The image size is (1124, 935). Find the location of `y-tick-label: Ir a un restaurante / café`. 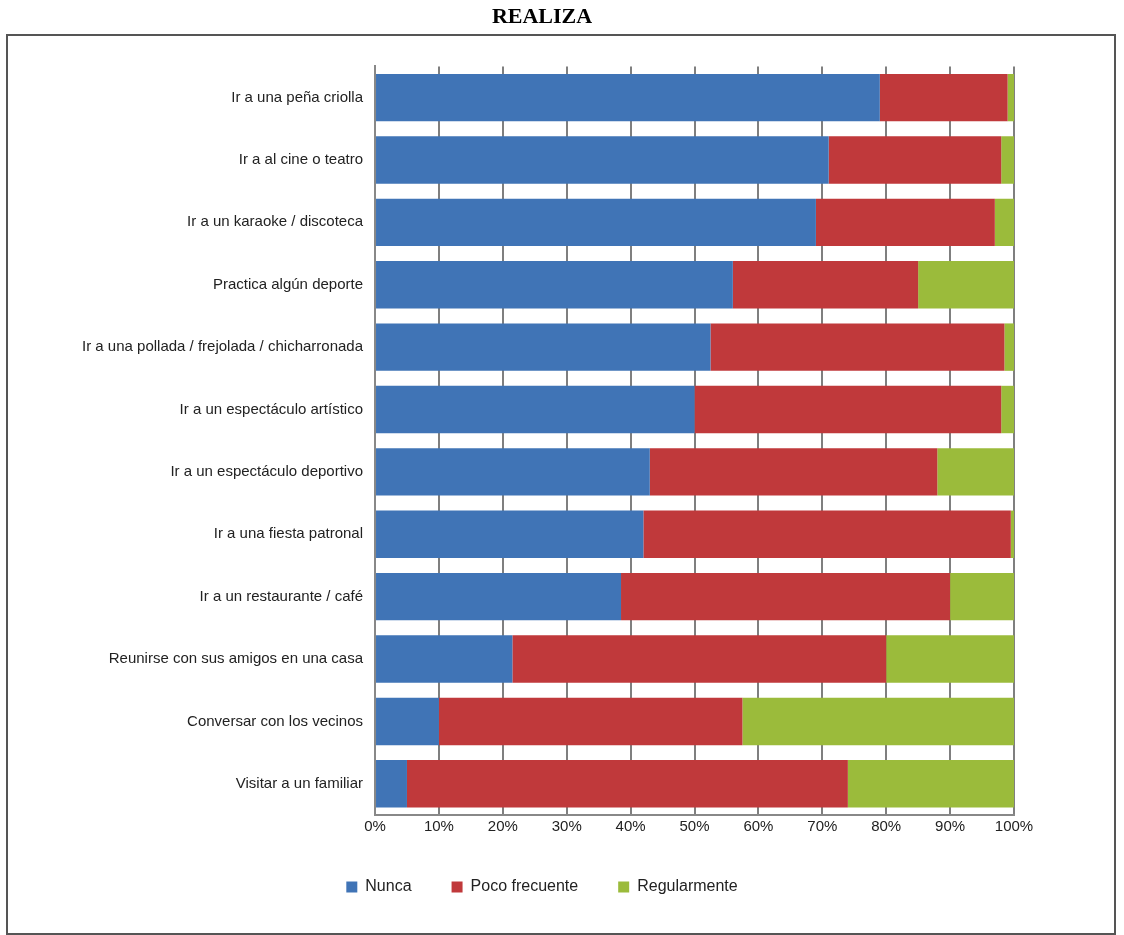

y-tick-label: Ir a un restaurante / café is located at coordinates (281, 595).